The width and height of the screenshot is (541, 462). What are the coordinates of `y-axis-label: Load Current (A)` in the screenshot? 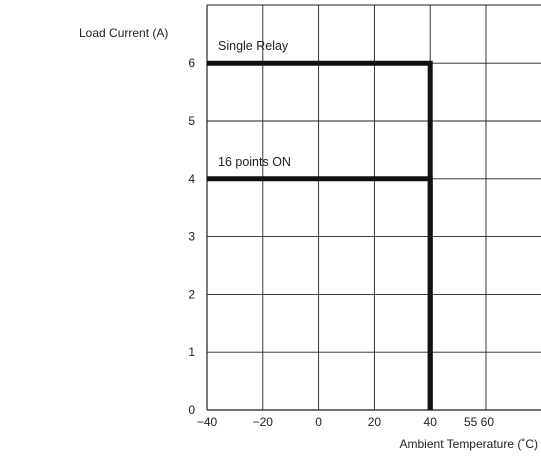 It's located at (123, 33).